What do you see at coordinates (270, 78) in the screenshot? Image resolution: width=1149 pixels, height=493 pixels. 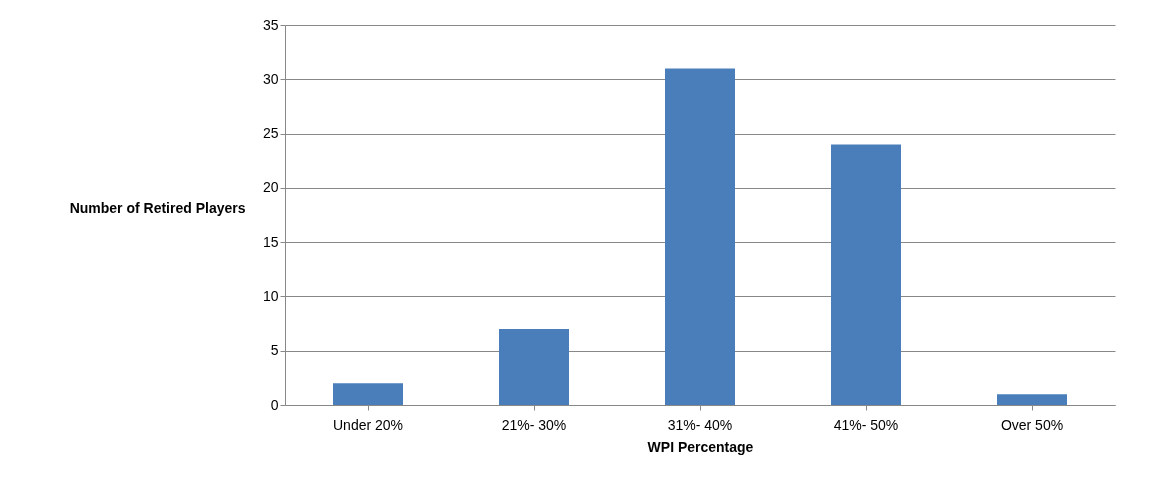 I see `y-tick-label: 30` at bounding box center [270, 78].